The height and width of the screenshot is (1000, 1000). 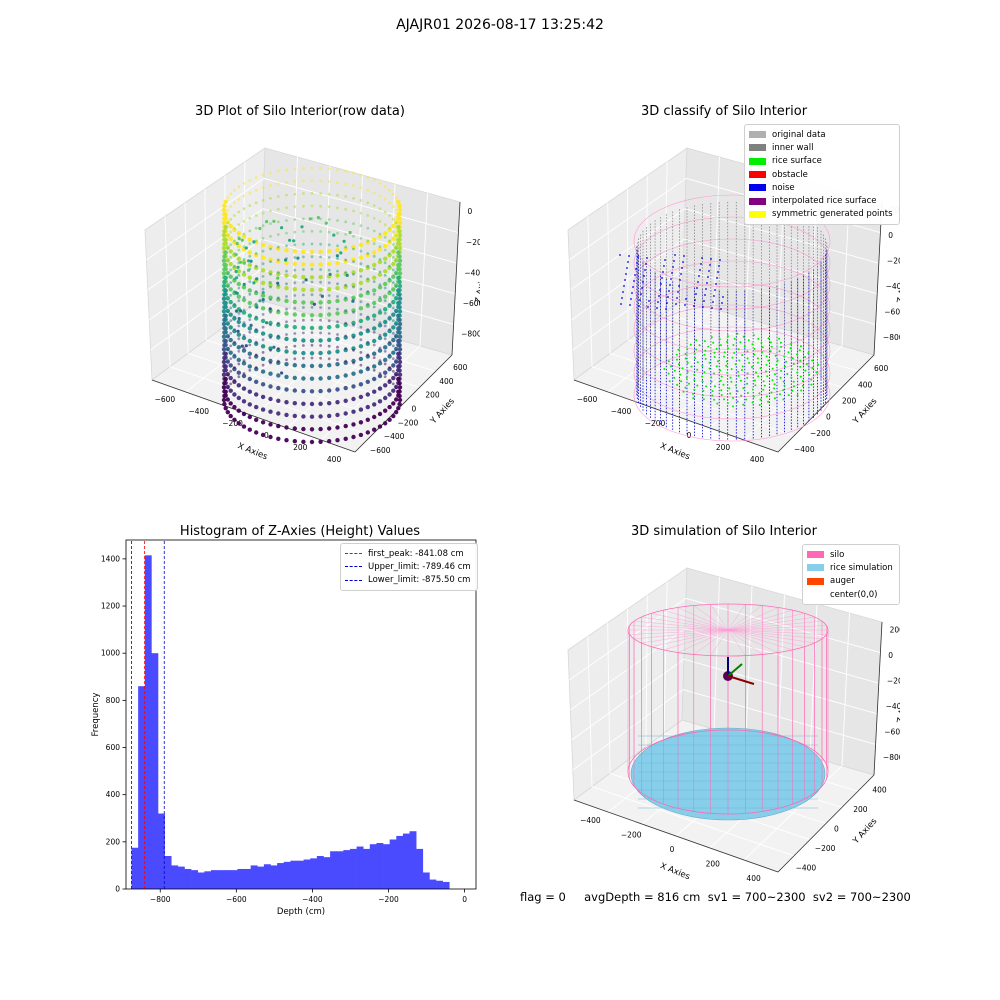 What do you see at coordinates (865, 831) in the screenshot?
I see `y-axis-label: Y Axies` at bounding box center [865, 831].